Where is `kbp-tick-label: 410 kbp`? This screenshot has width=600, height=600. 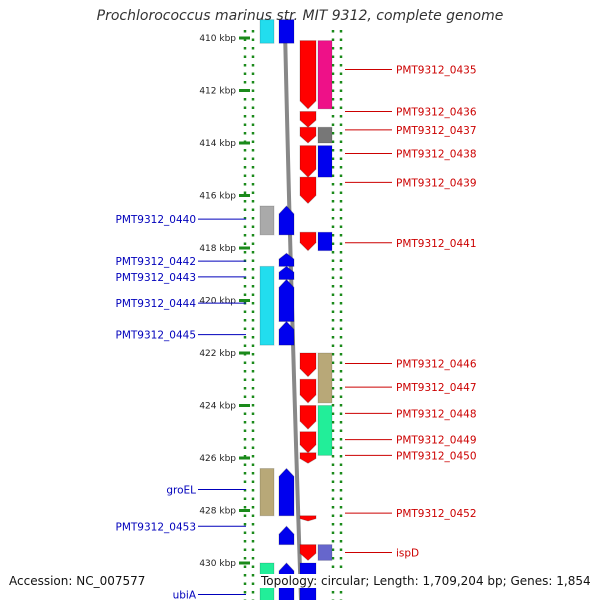 kbp-tick-label: 410 kbp is located at coordinates (217, 39).